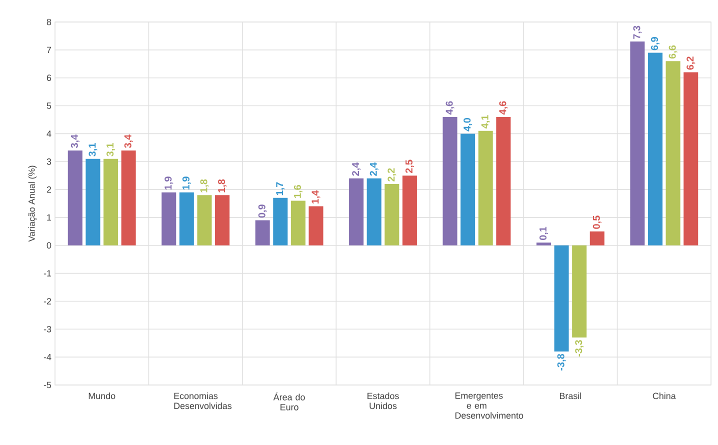 The image size is (718, 445). Describe the element at coordinates (49, 78) in the screenshot. I see `y-tick-label: 6` at that location.